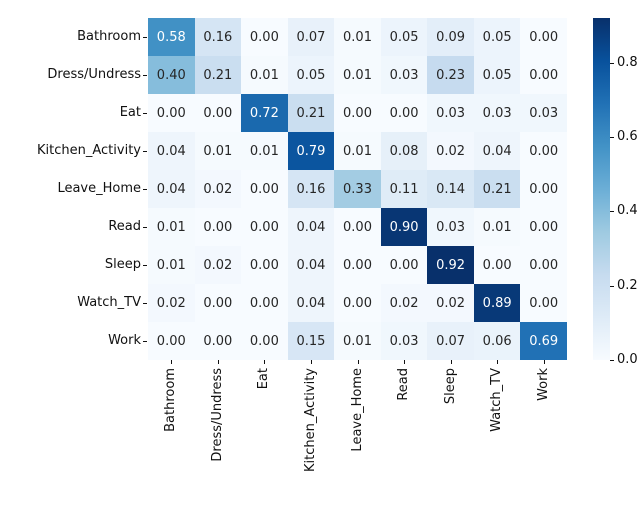 This screenshot has width=643, height=505. Describe the element at coordinates (109, 302) in the screenshot. I see `y-axis-label: Watch_TV` at that location.